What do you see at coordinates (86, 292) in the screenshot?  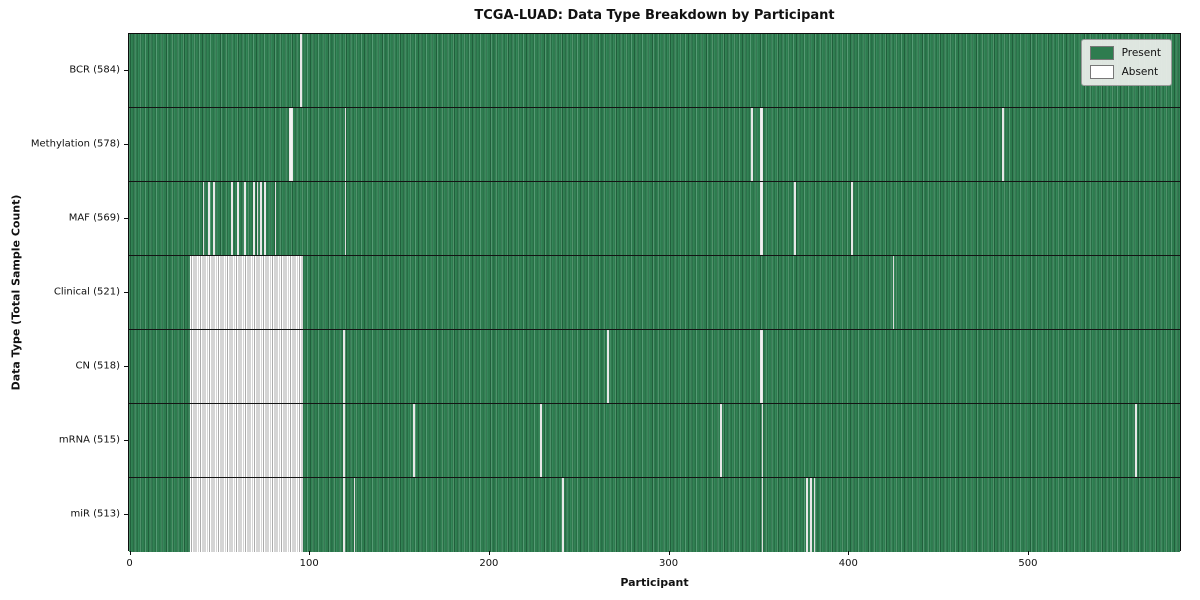 I see `y-tick-label-clinical: Clinical (521)` at bounding box center [86, 292].